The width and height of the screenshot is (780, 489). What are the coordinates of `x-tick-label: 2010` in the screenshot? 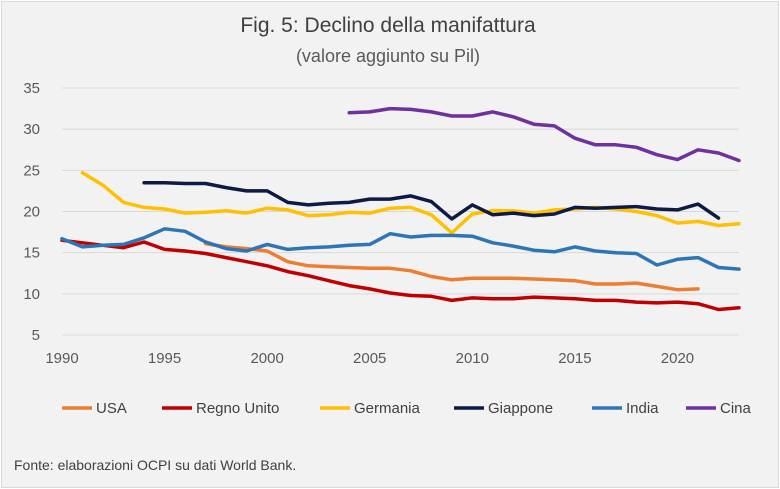 It's located at (472, 358).